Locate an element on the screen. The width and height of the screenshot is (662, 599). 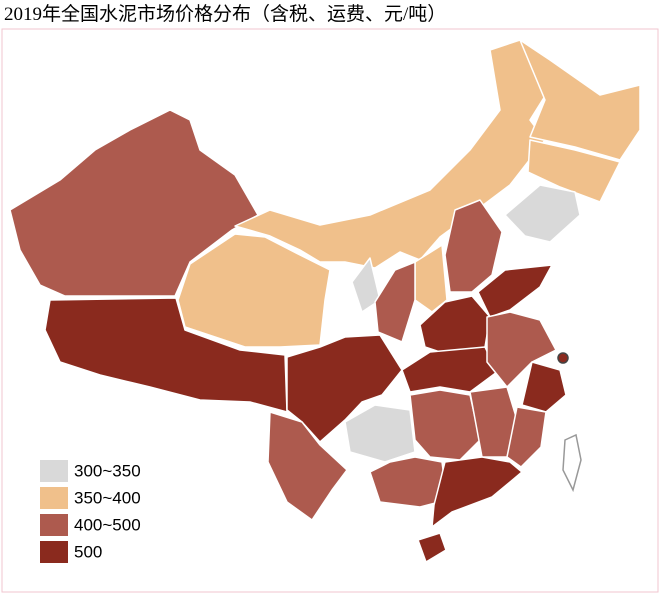
jilin is located at coordinates (574, 171).